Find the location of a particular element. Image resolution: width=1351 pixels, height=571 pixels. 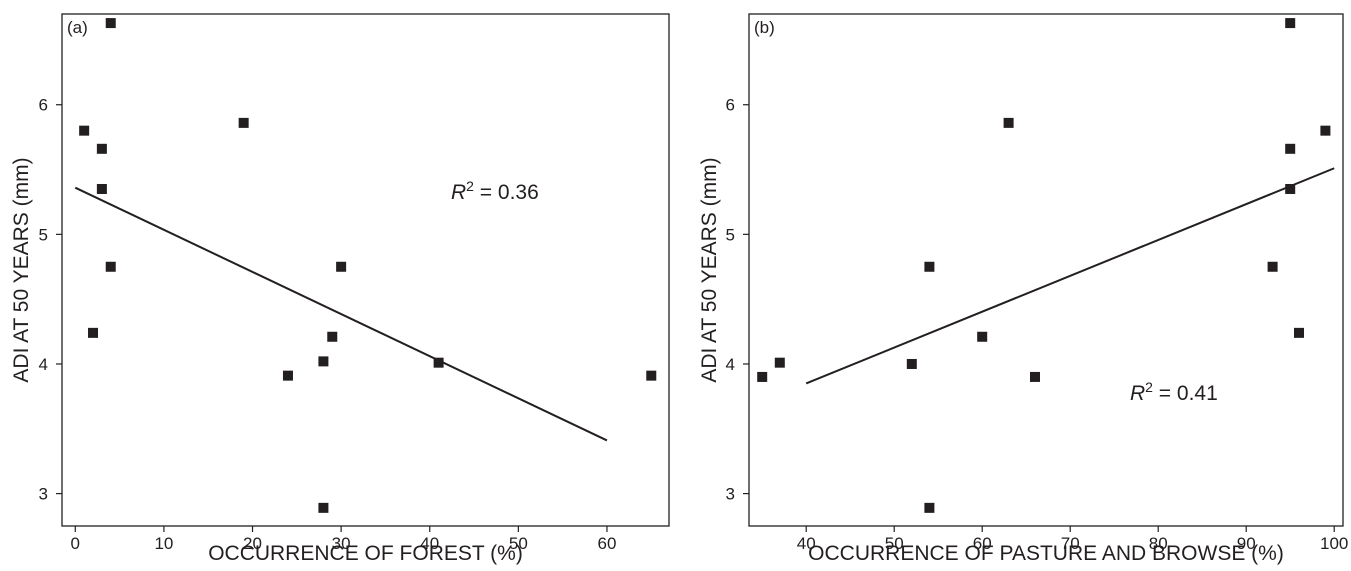

x-tick-label: 70 is located at coordinates (1070, 543).